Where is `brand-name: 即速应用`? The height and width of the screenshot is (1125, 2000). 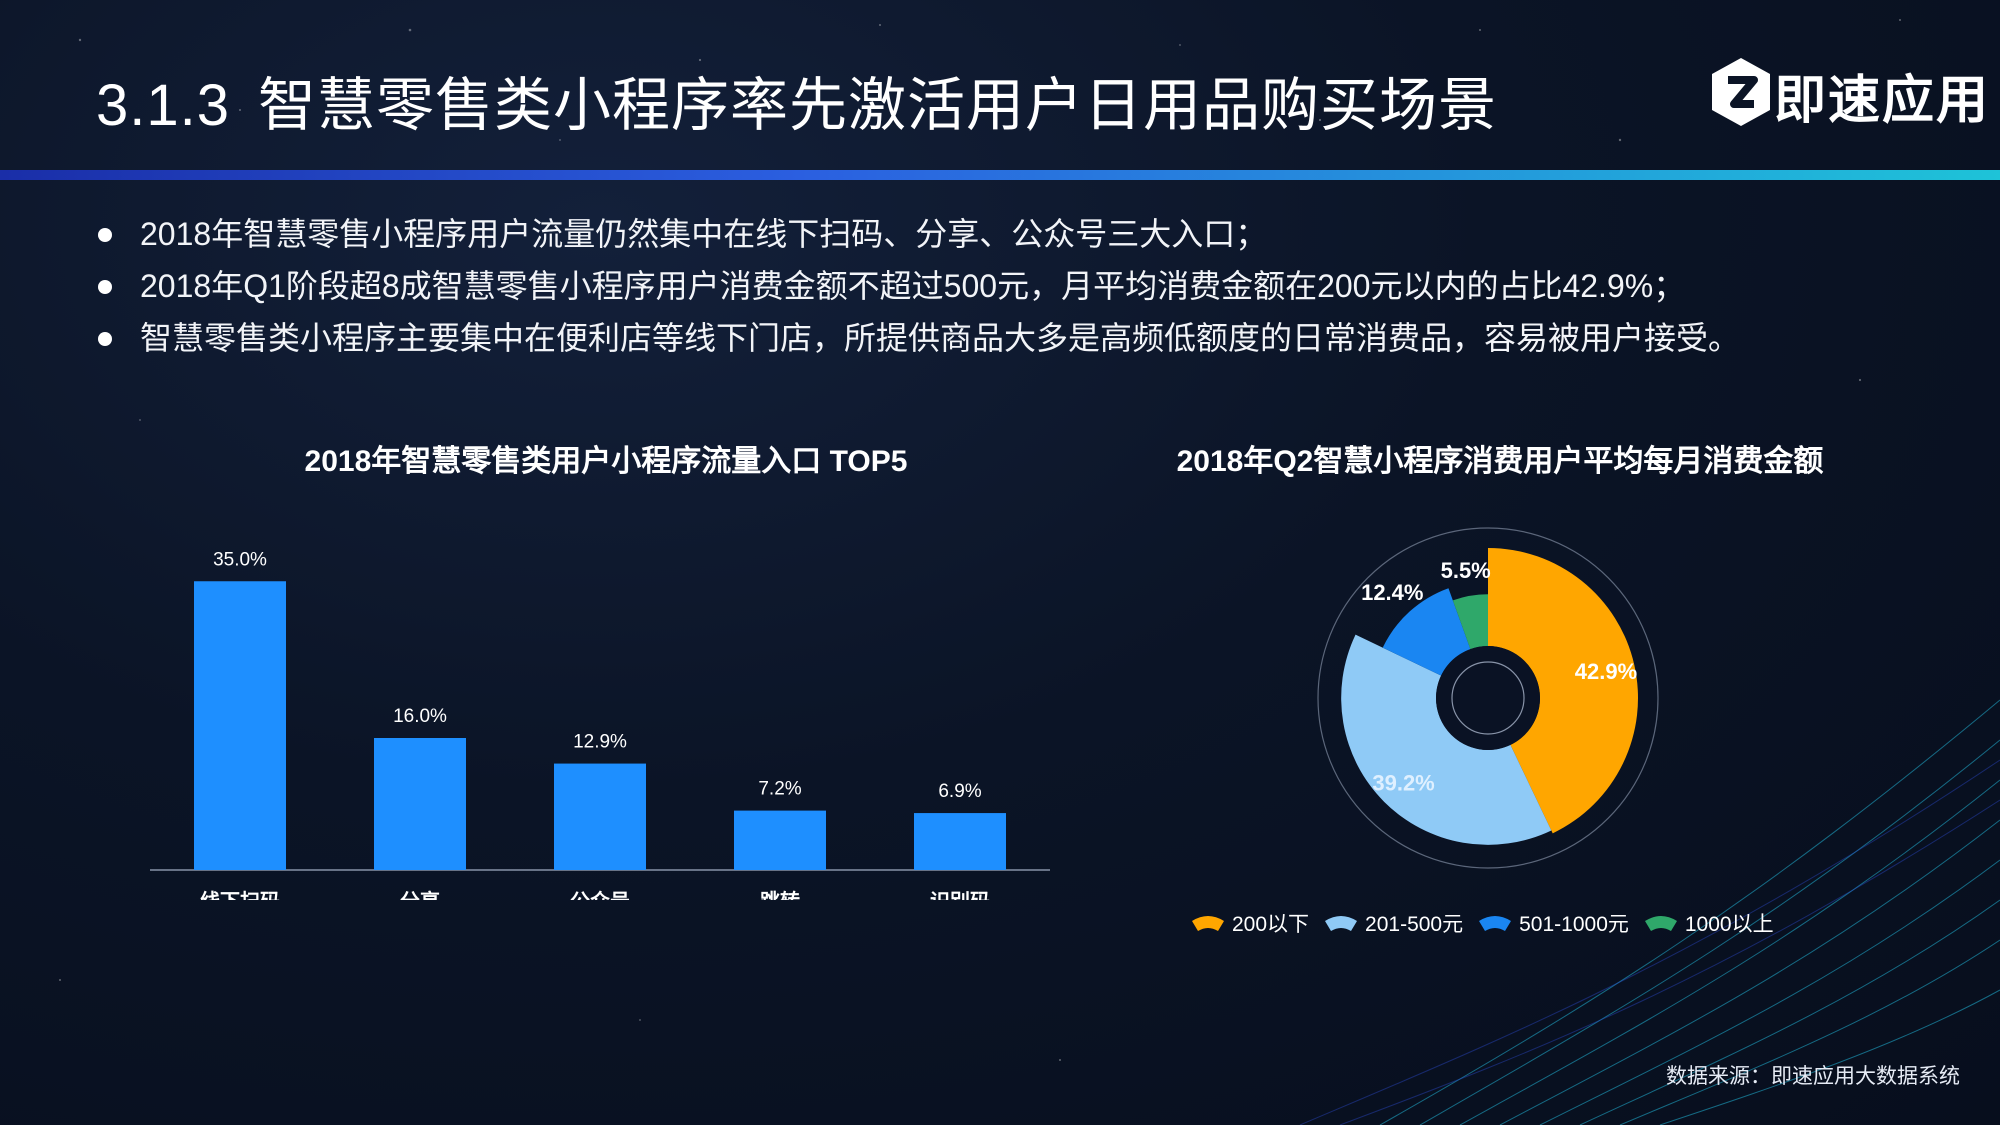 brand-name: 即速应用 is located at coordinates (1882, 101).